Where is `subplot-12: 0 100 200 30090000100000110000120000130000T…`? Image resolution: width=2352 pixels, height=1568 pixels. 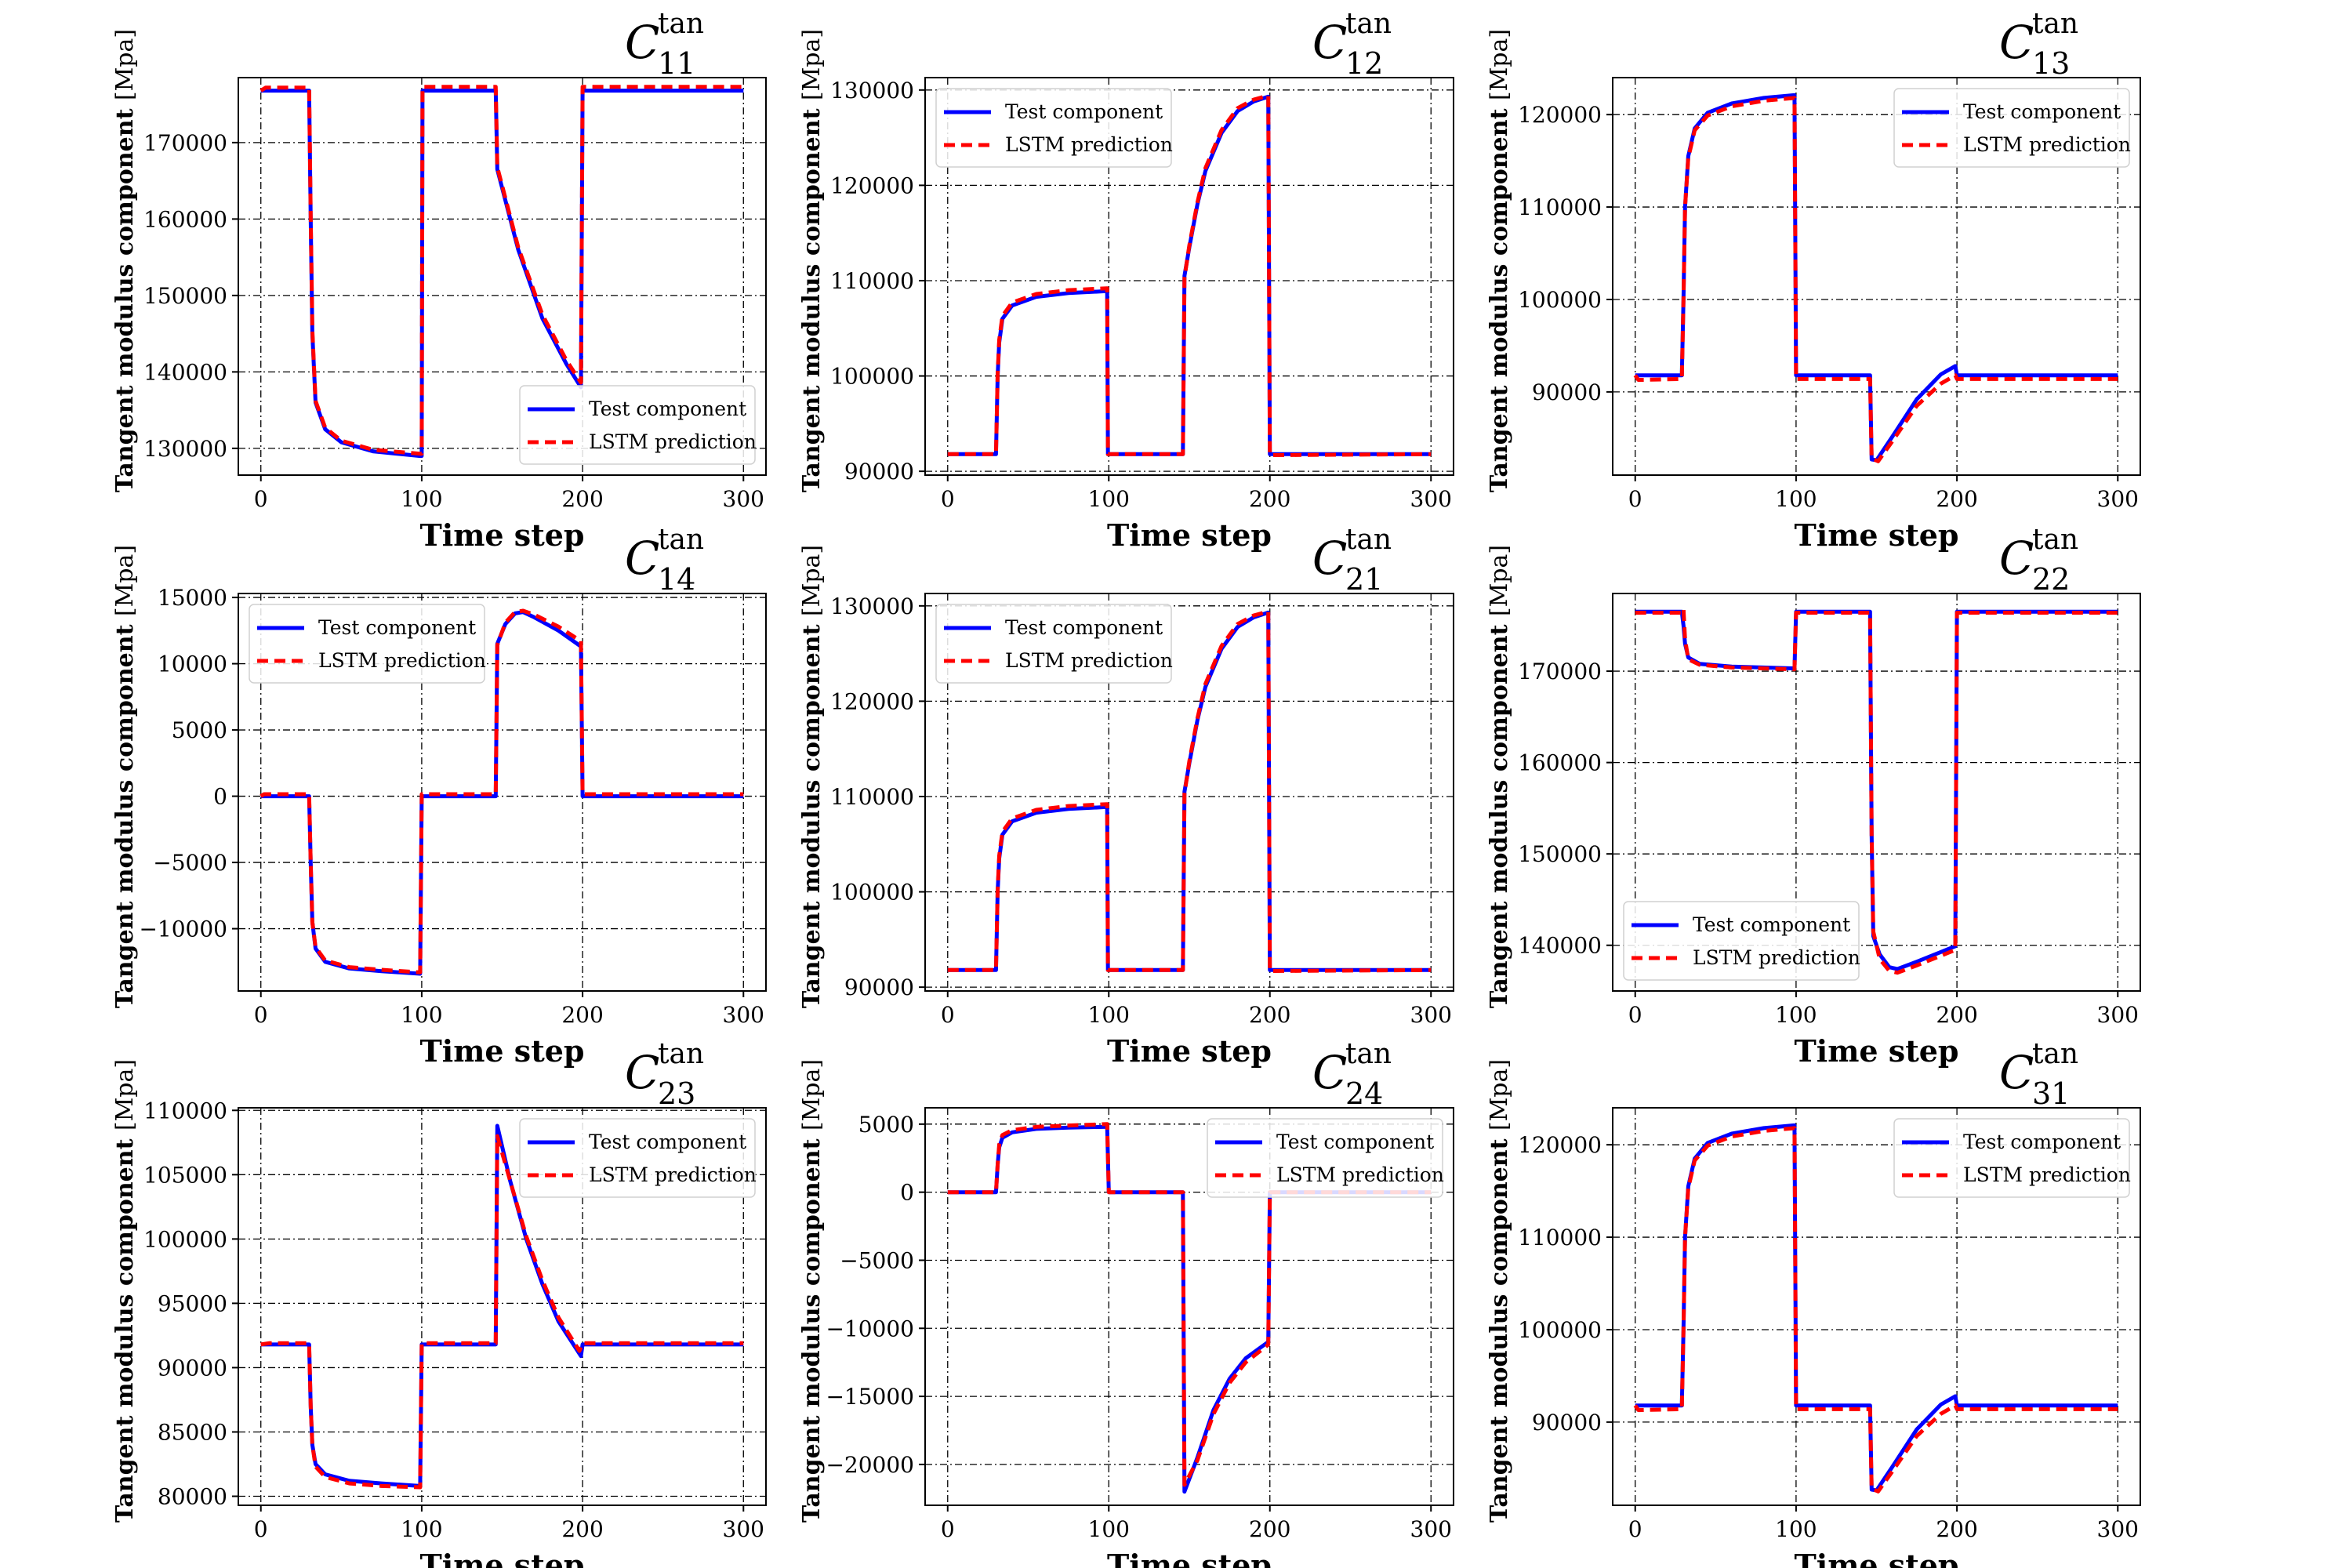 subplot-12: 0 100 200 30090000100000110000120000130000T… is located at coordinates (1126, 280).